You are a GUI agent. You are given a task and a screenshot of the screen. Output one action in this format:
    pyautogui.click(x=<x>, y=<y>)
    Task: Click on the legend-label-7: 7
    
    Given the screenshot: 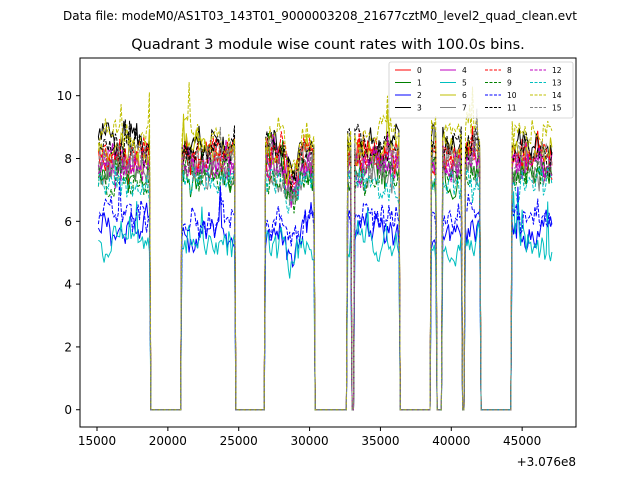 What is the action you would take?
    pyautogui.click(x=464, y=107)
    